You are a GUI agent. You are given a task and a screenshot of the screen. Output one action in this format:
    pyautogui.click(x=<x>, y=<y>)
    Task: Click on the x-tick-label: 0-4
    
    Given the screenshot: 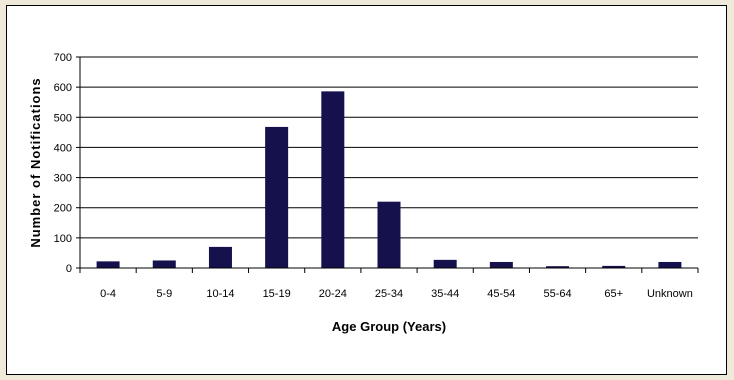 What is the action you would take?
    pyautogui.click(x=108, y=294)
    